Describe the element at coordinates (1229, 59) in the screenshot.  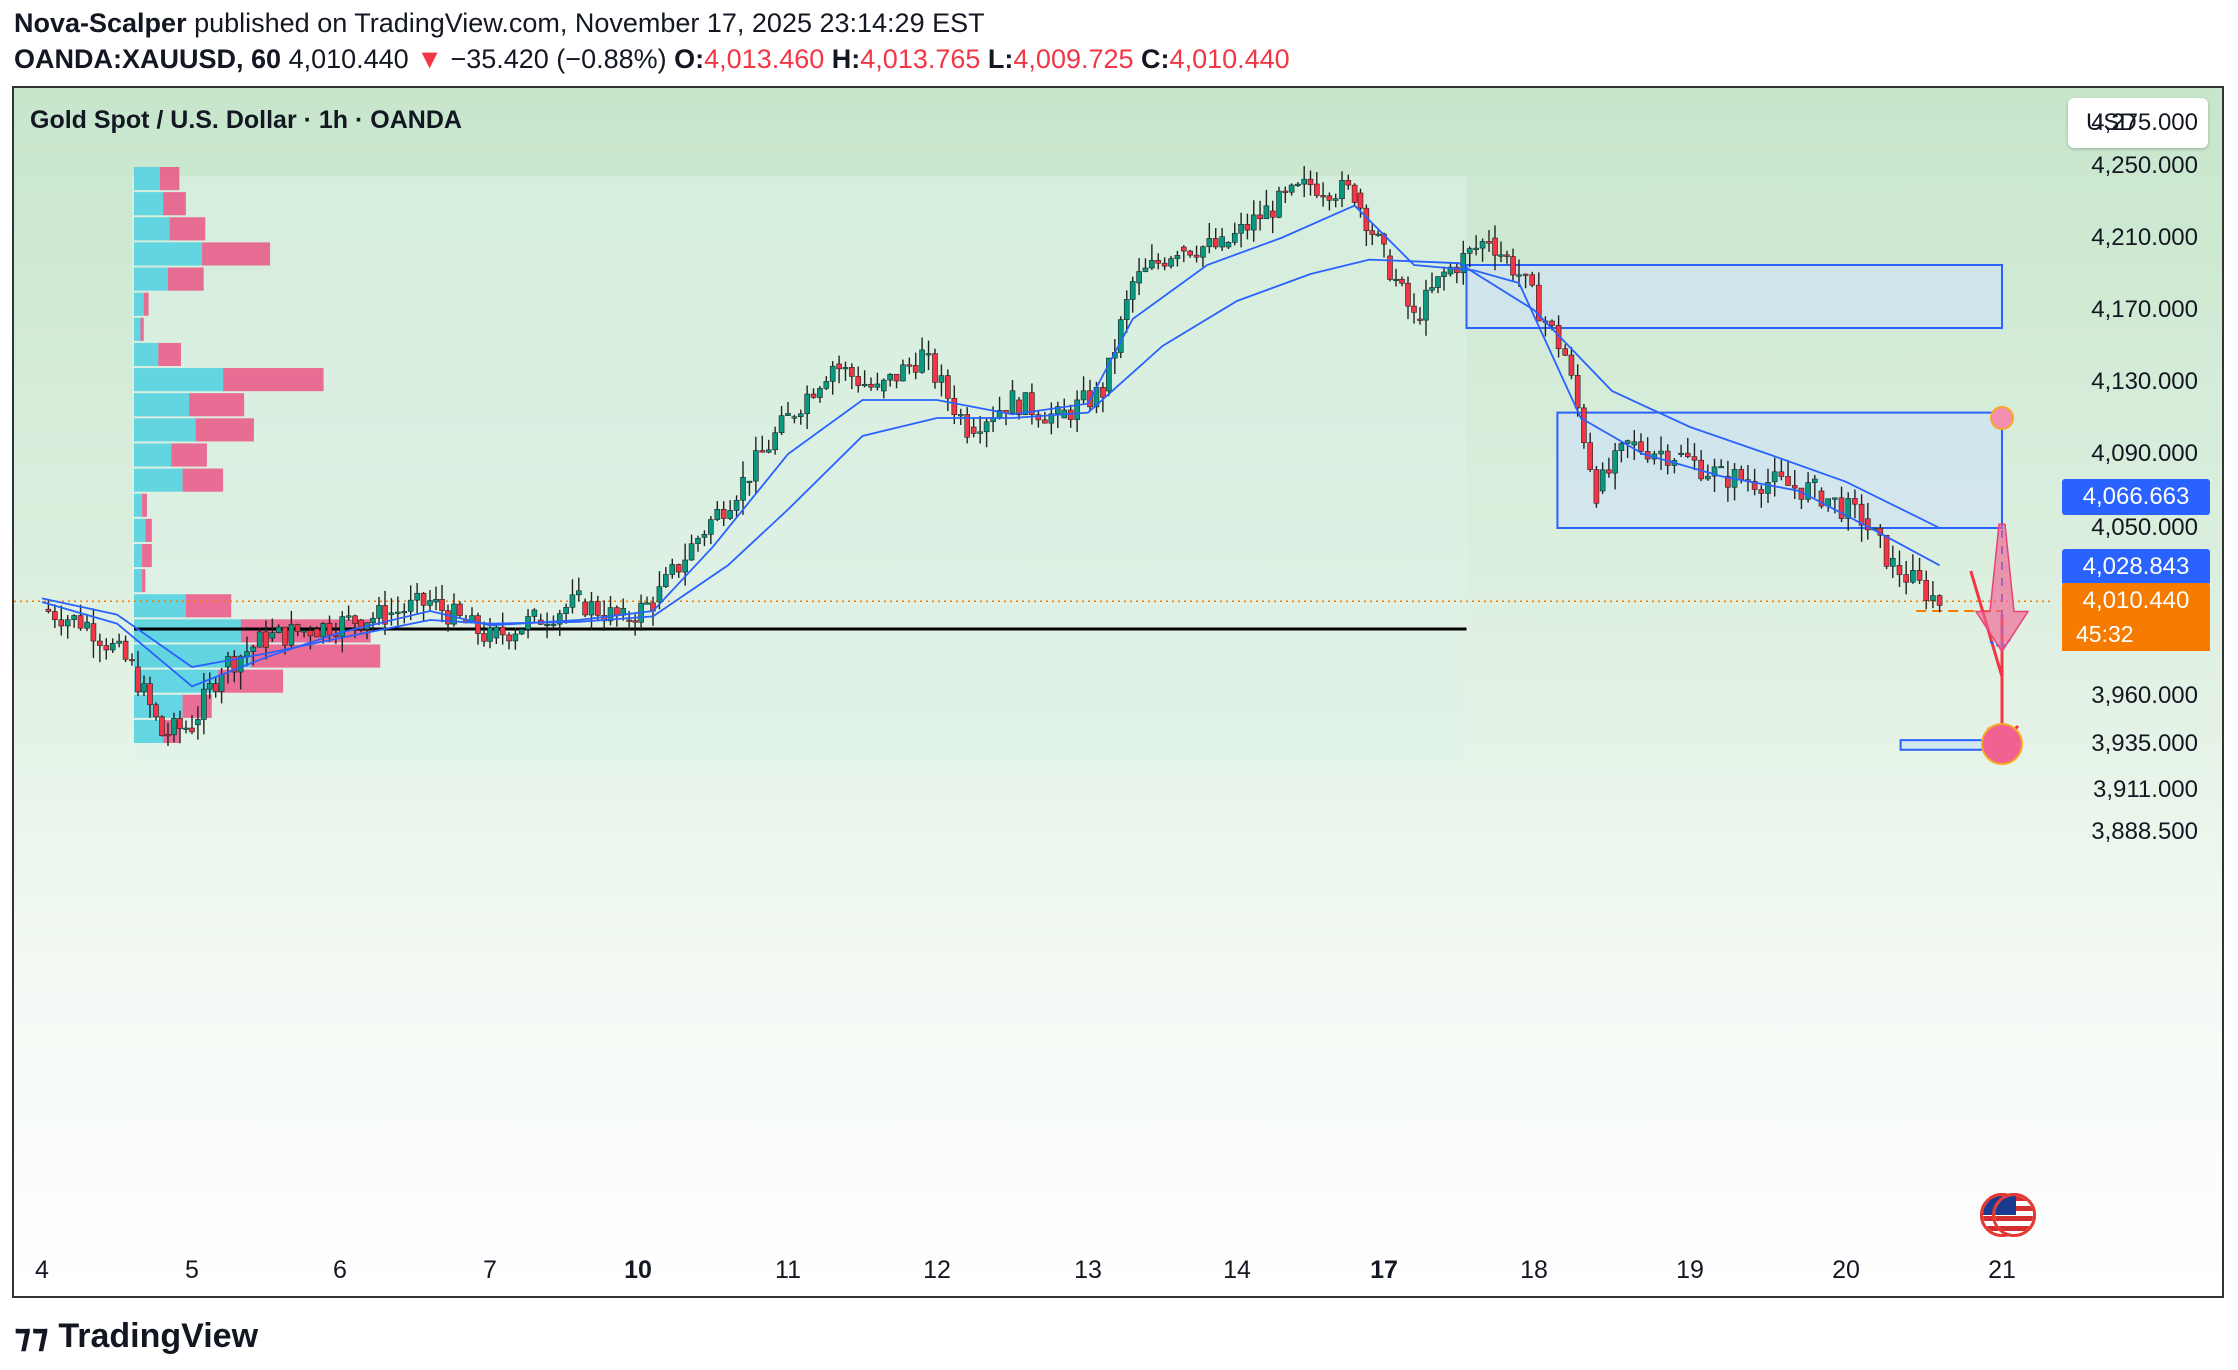
I see `close-value: 4,010.440` at that location.